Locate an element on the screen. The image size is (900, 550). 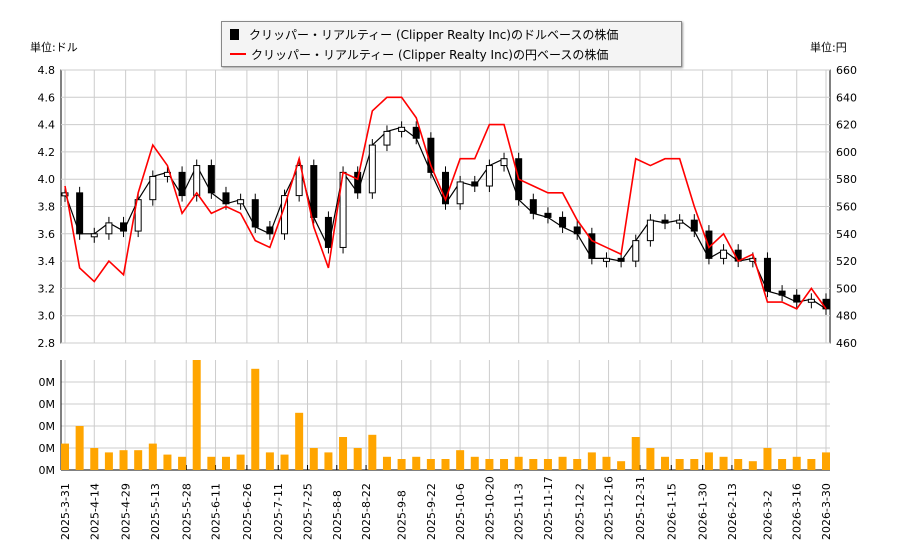
right-tick-label: 660 is located at coordinates (846, 70).